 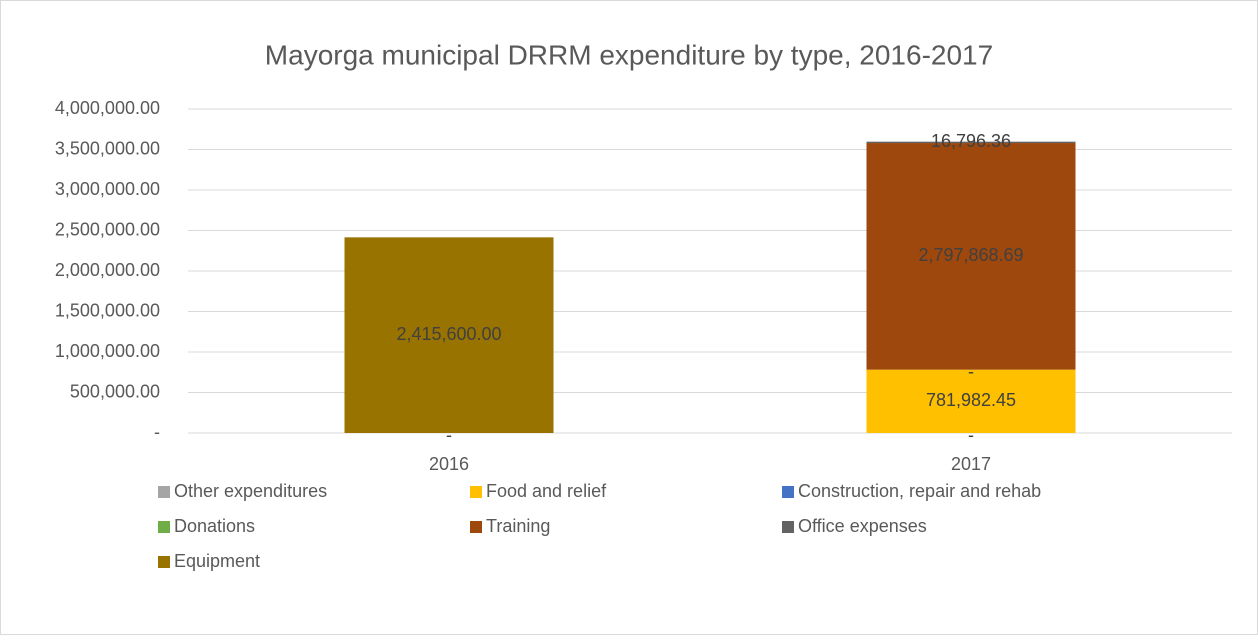 I want to click on data-label: 781,982.45, so click(x=971, y=400).